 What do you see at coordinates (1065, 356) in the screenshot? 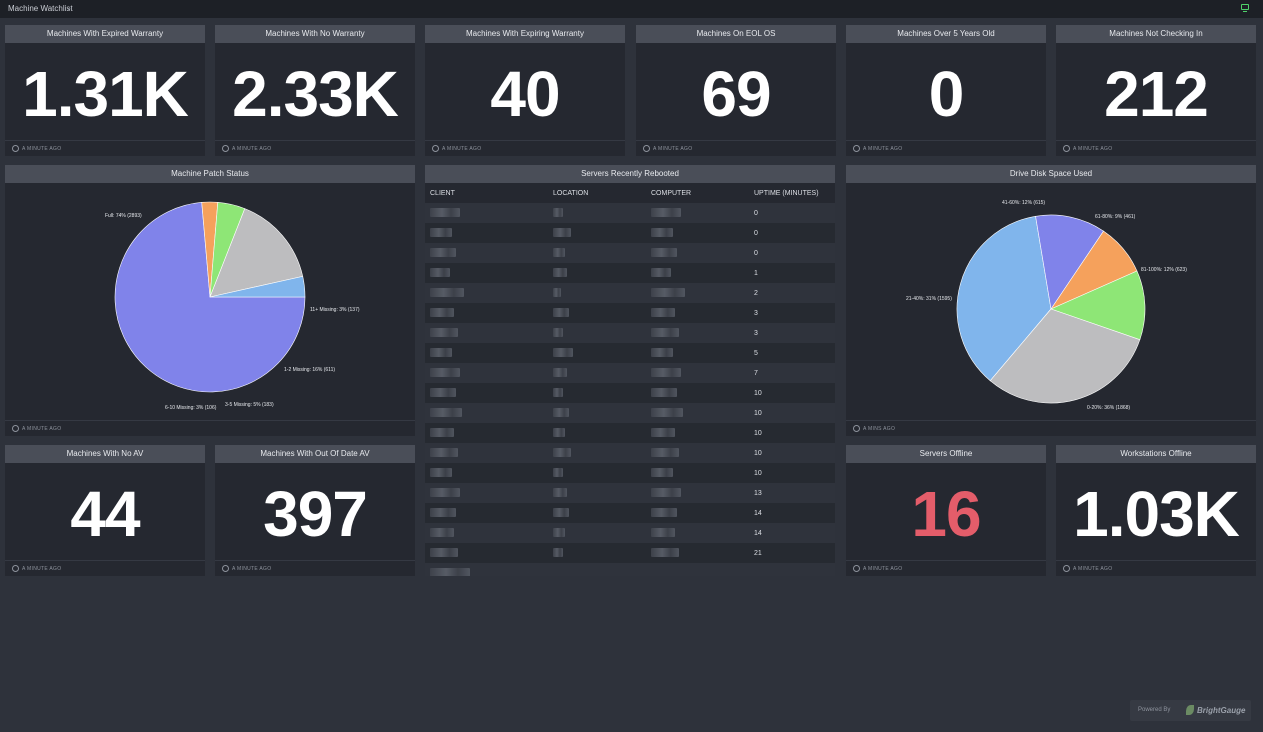
I see `pie-slice-21-40-` at bounding box center [1065, 356].